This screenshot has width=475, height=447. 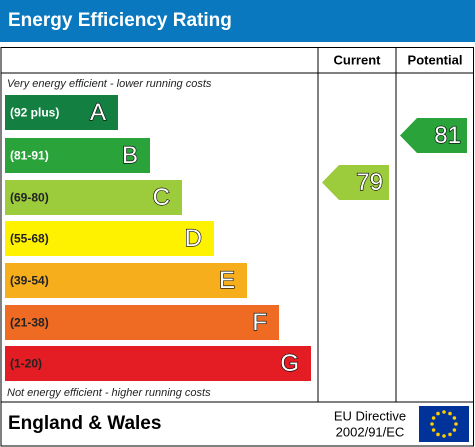 What do you see at coordinates (161, 197) in the screenshot?
I see `band-letter: C` at bounding box center [161, 197].